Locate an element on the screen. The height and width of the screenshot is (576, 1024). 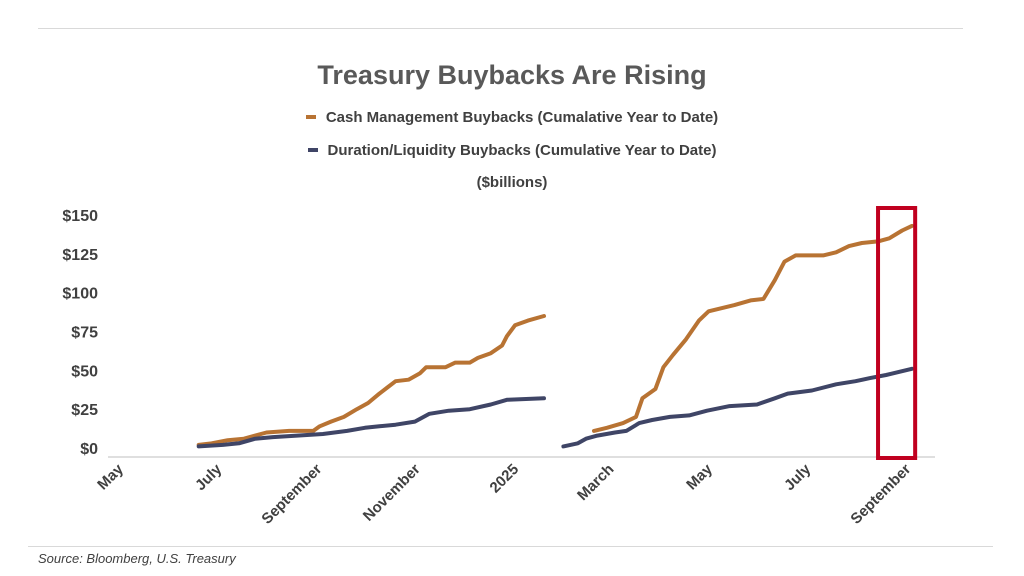
y-tick-label: $150 is located at coordinates (80, 216).